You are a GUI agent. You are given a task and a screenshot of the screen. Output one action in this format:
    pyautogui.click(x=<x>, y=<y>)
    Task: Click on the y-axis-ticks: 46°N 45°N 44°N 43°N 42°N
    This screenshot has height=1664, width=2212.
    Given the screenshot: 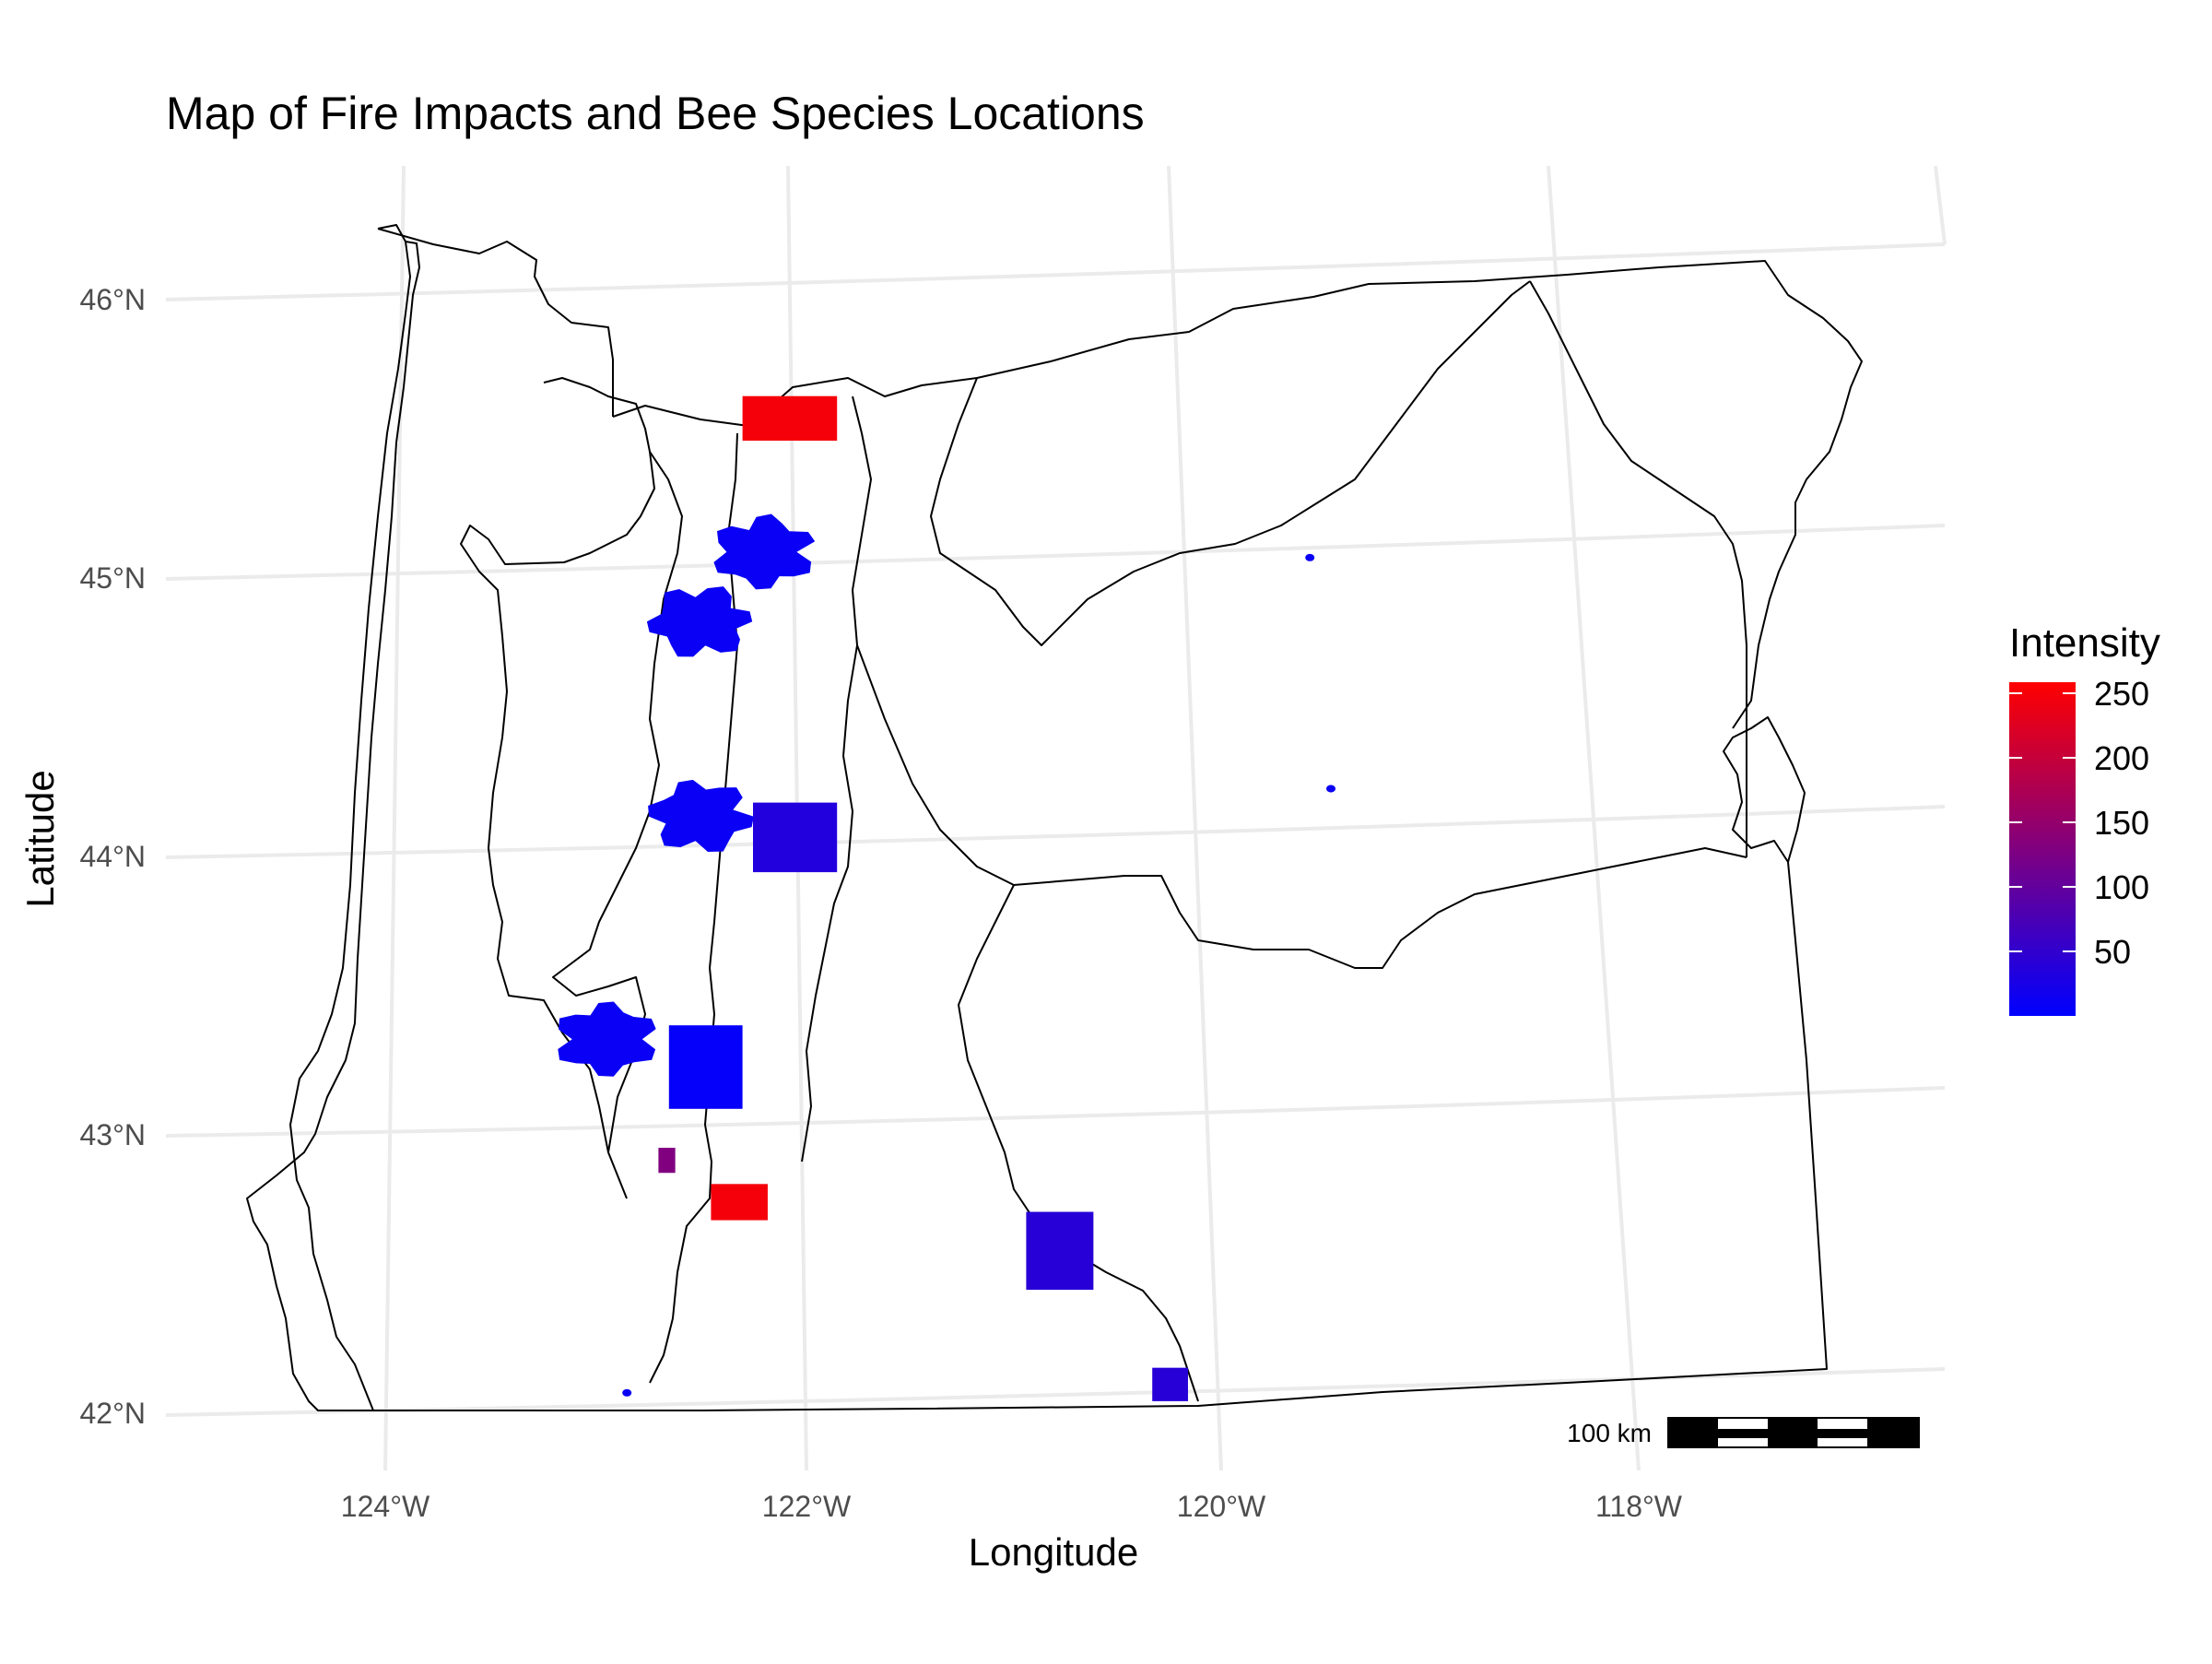 What is the action you would take?
    pyautogui.click(x=113, y=856)
    